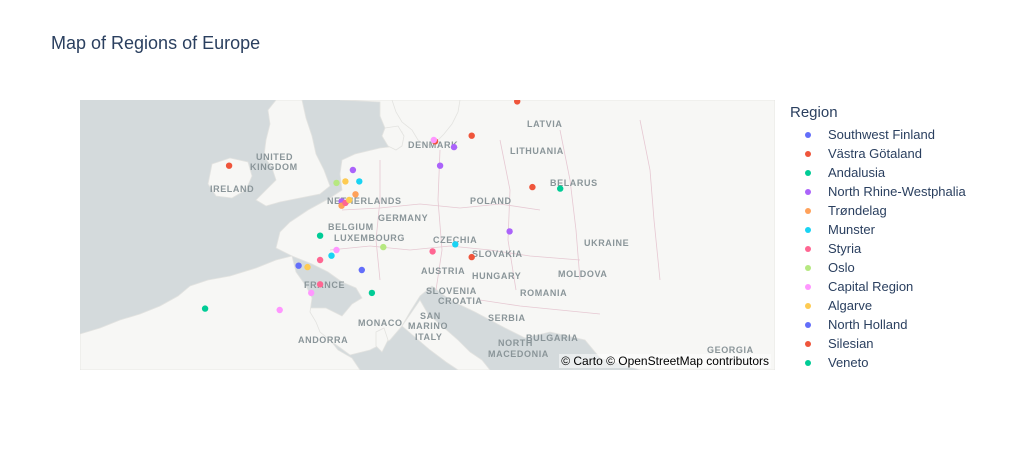 The height and width of the screenshot is (450, 1012). I want to click on legend-item: Capital Region, so click(878, 286).